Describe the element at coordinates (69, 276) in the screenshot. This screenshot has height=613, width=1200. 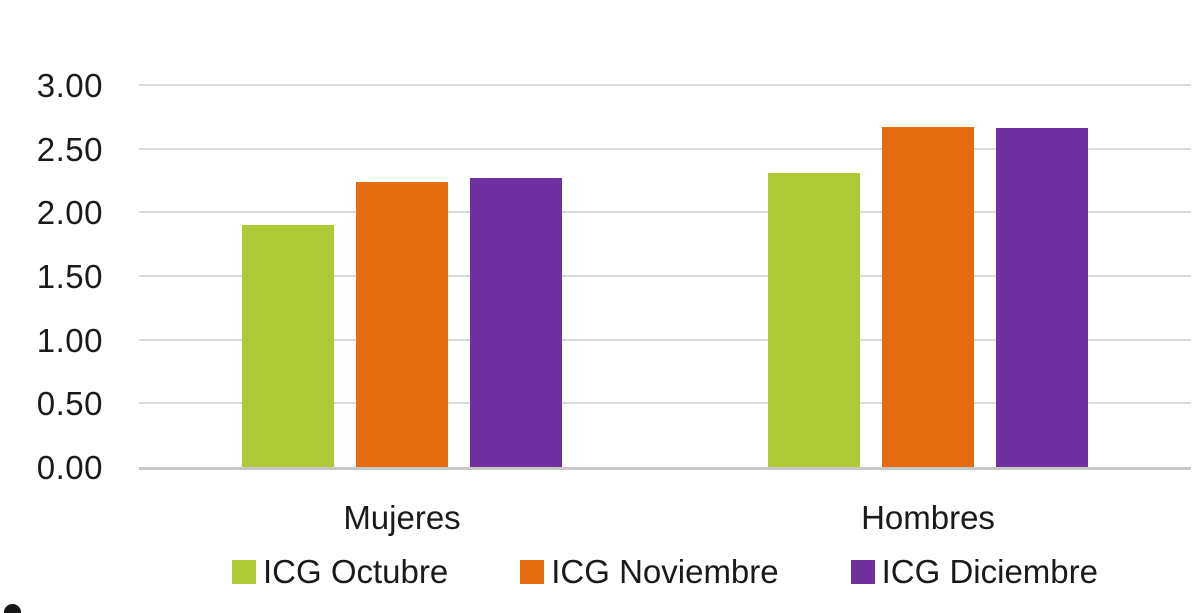
I see `y-axis-tick-label: 1.50` at that location.